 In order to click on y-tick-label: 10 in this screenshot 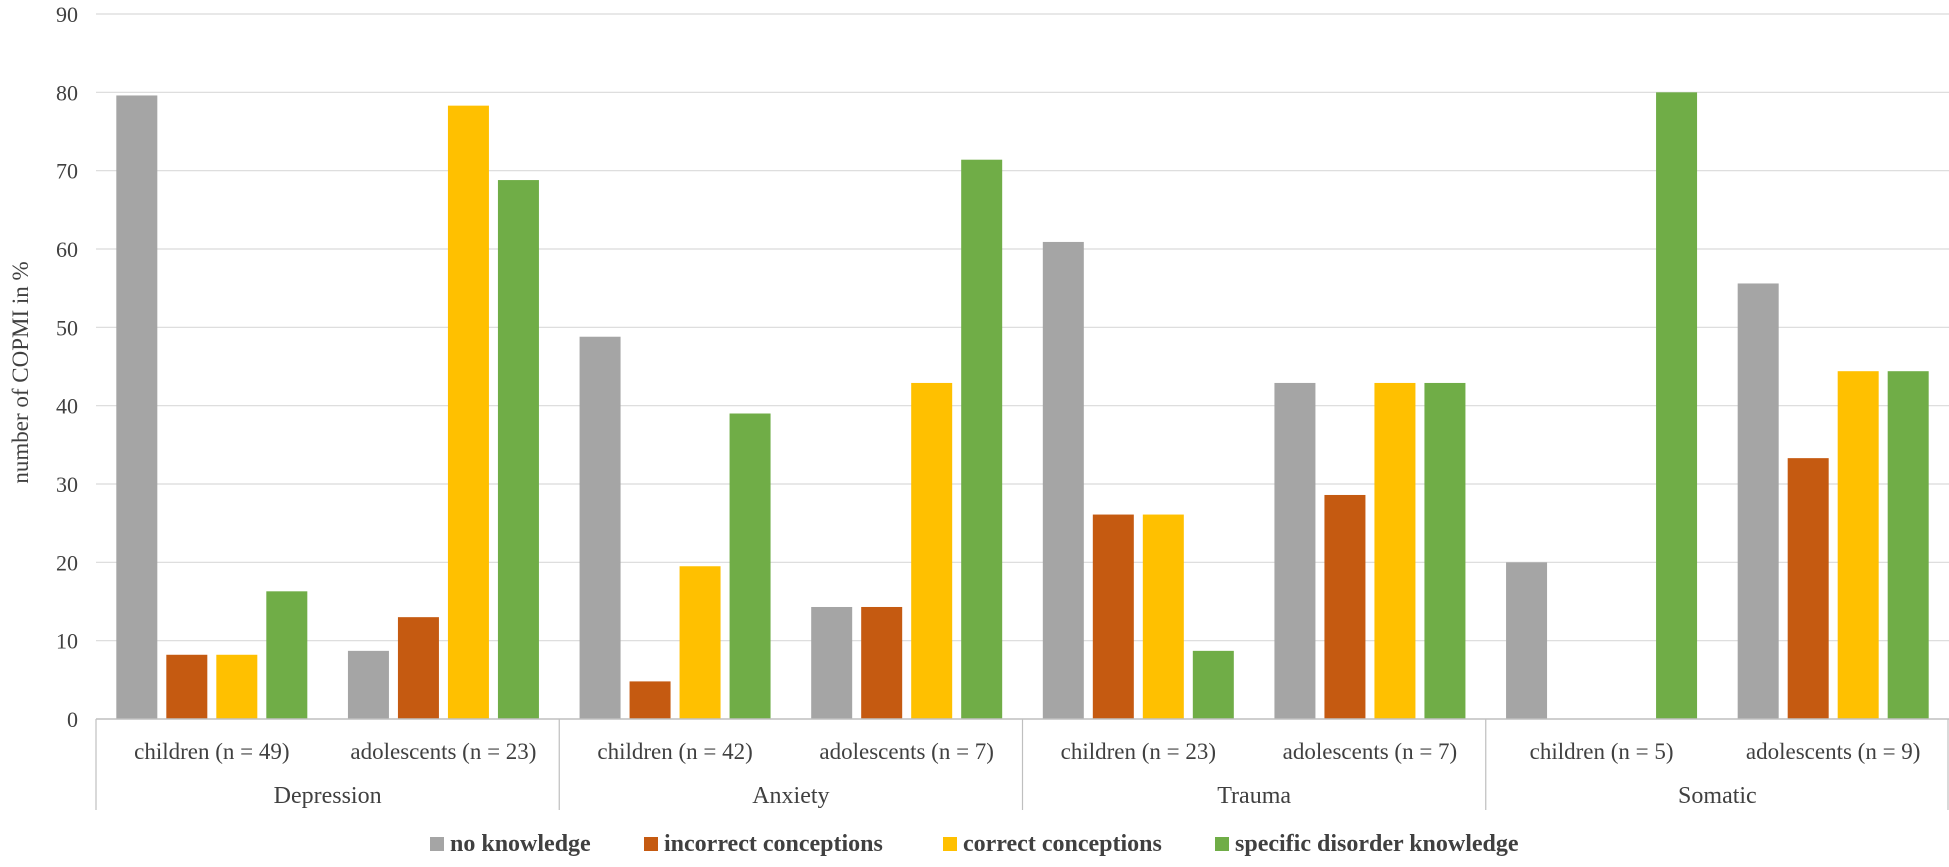, I will do `click(67, 641)`.